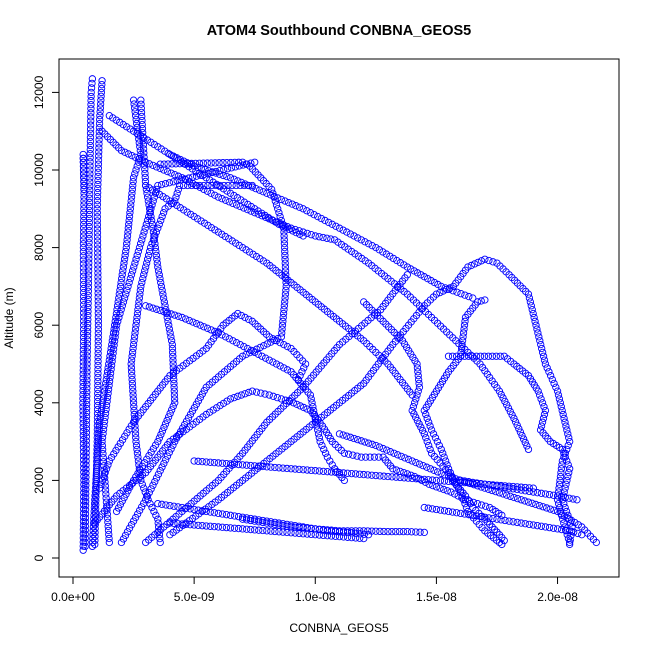 The height and width of the screenshot is (650, 650). What do you see at coordinates (39, 170) in the screenshot?
I see `y-tick-label: 10000` at bounding box center [39, 170].